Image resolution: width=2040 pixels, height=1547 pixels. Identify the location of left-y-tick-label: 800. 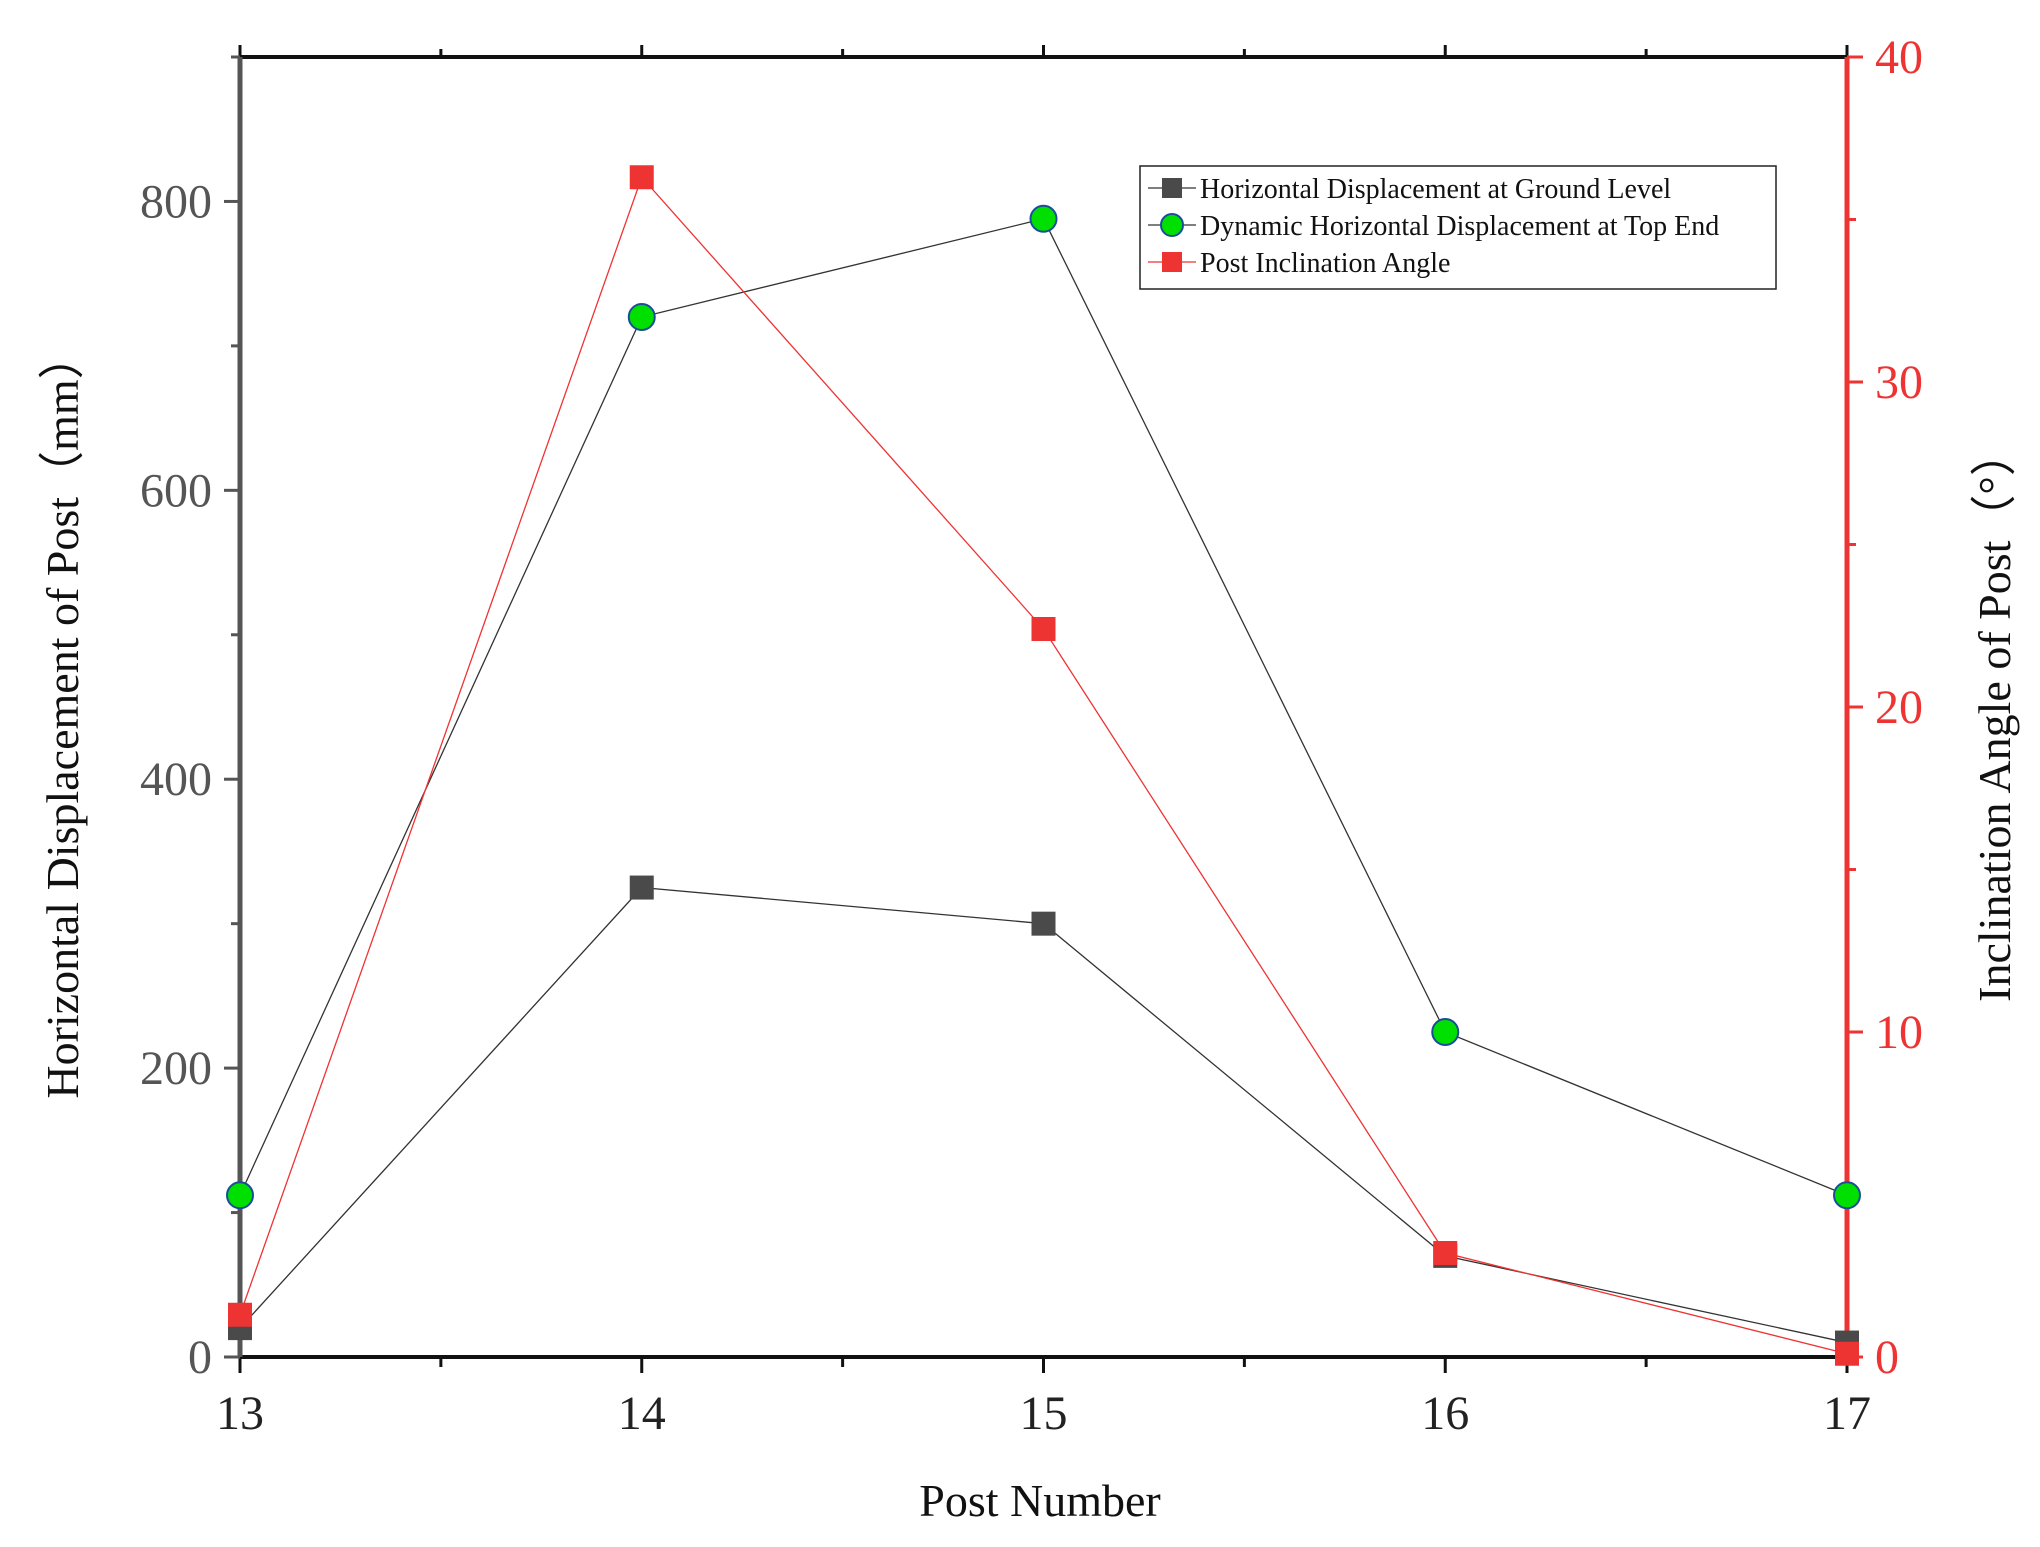
(176, 201).